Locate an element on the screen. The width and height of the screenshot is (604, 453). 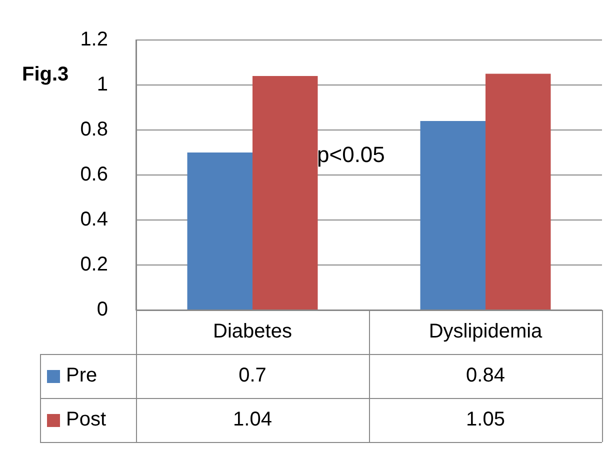
y-tick-label: 0.8 is located at coordinates (94, 129).